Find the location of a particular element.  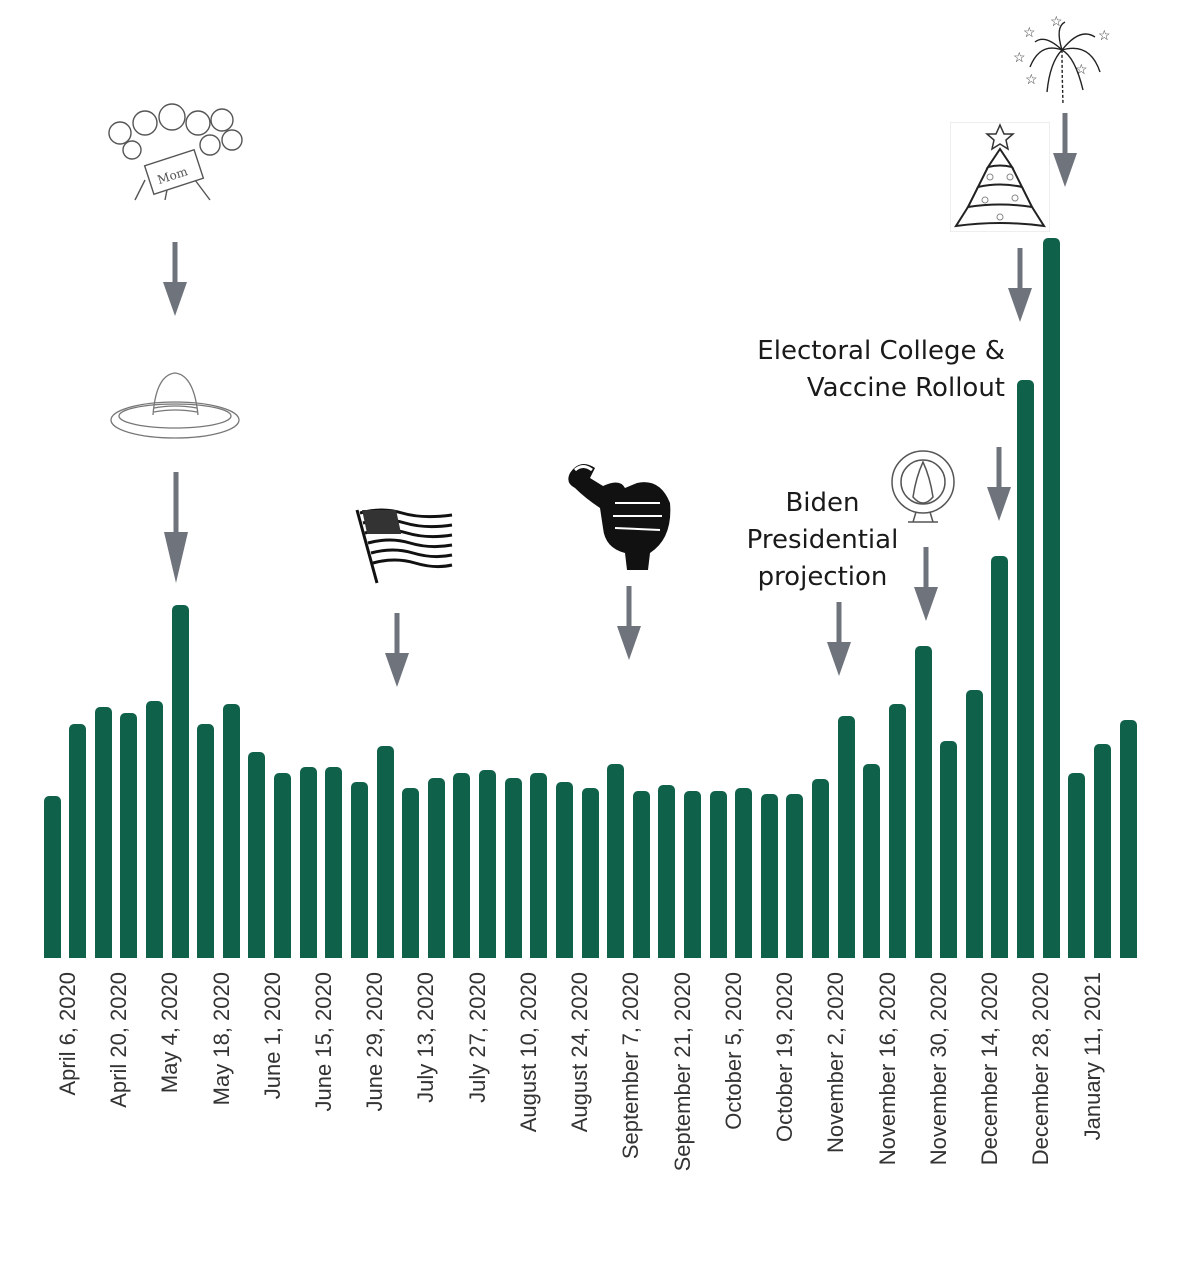

x-tick-label: August 24, 2020 is located at coordinates (580, 1052).